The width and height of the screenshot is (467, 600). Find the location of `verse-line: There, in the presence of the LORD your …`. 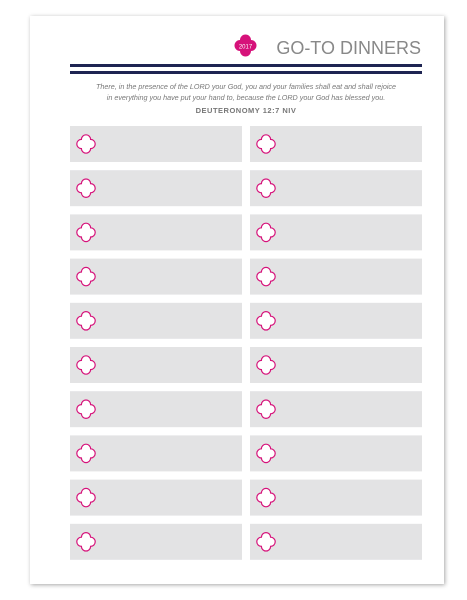

verse-line: There, in the presence of the LORD your … is located at coordinates (246, 86).